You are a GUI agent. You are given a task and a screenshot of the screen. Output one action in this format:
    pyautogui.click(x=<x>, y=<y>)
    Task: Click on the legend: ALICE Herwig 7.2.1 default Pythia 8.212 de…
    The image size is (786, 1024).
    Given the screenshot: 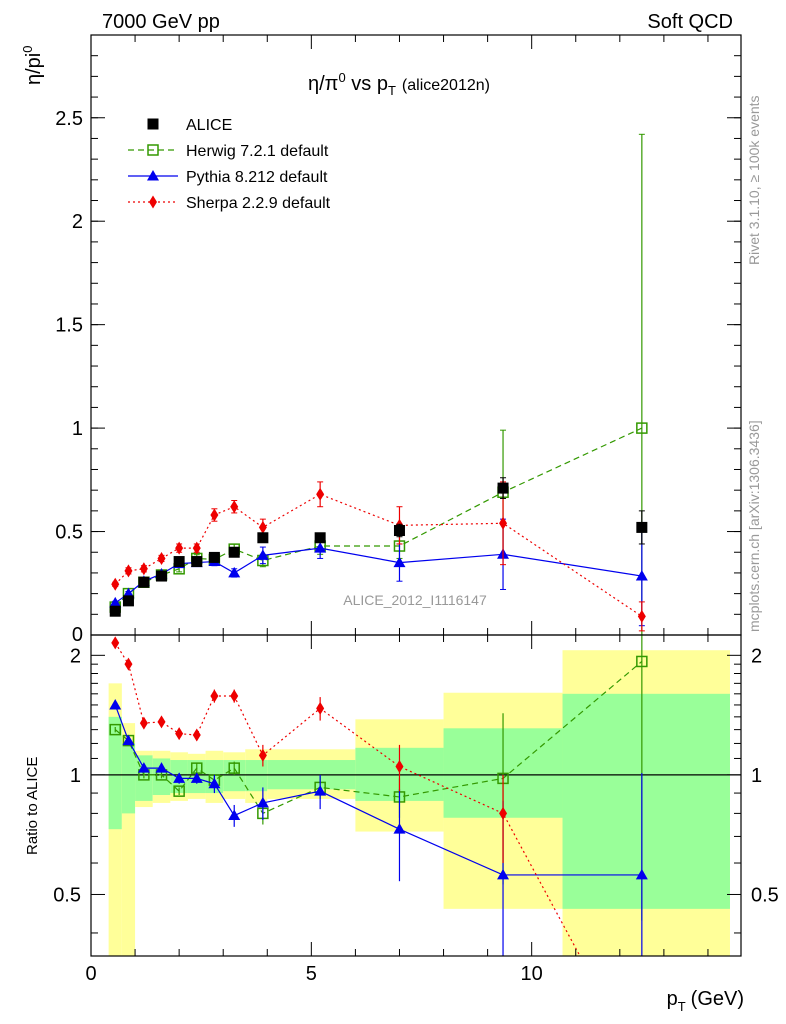 What is the action you would take?
    pyautogui.click(x=229, y=164)
    